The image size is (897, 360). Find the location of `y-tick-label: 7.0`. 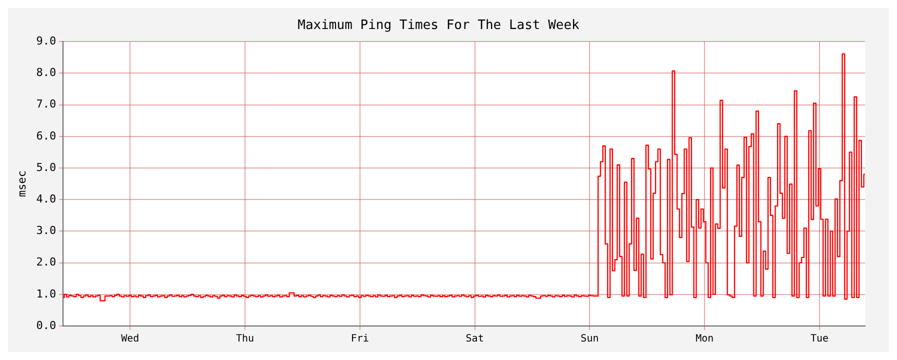

y-tick-label: 7.0 is located at coordinates (46, 104).